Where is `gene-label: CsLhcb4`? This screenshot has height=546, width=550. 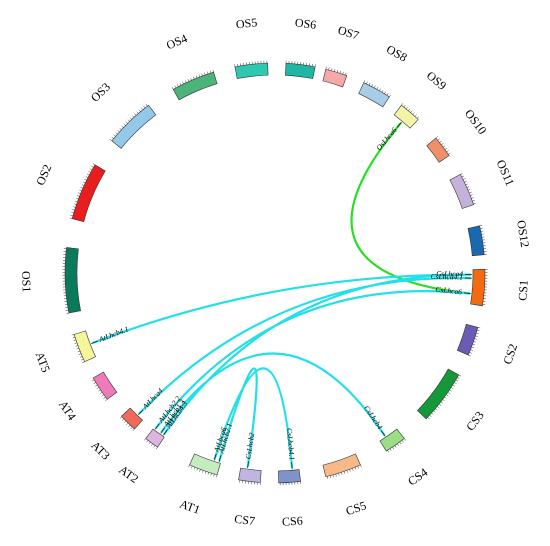 gene-label: CsLhcb4 is located at coordinates (373, 417).